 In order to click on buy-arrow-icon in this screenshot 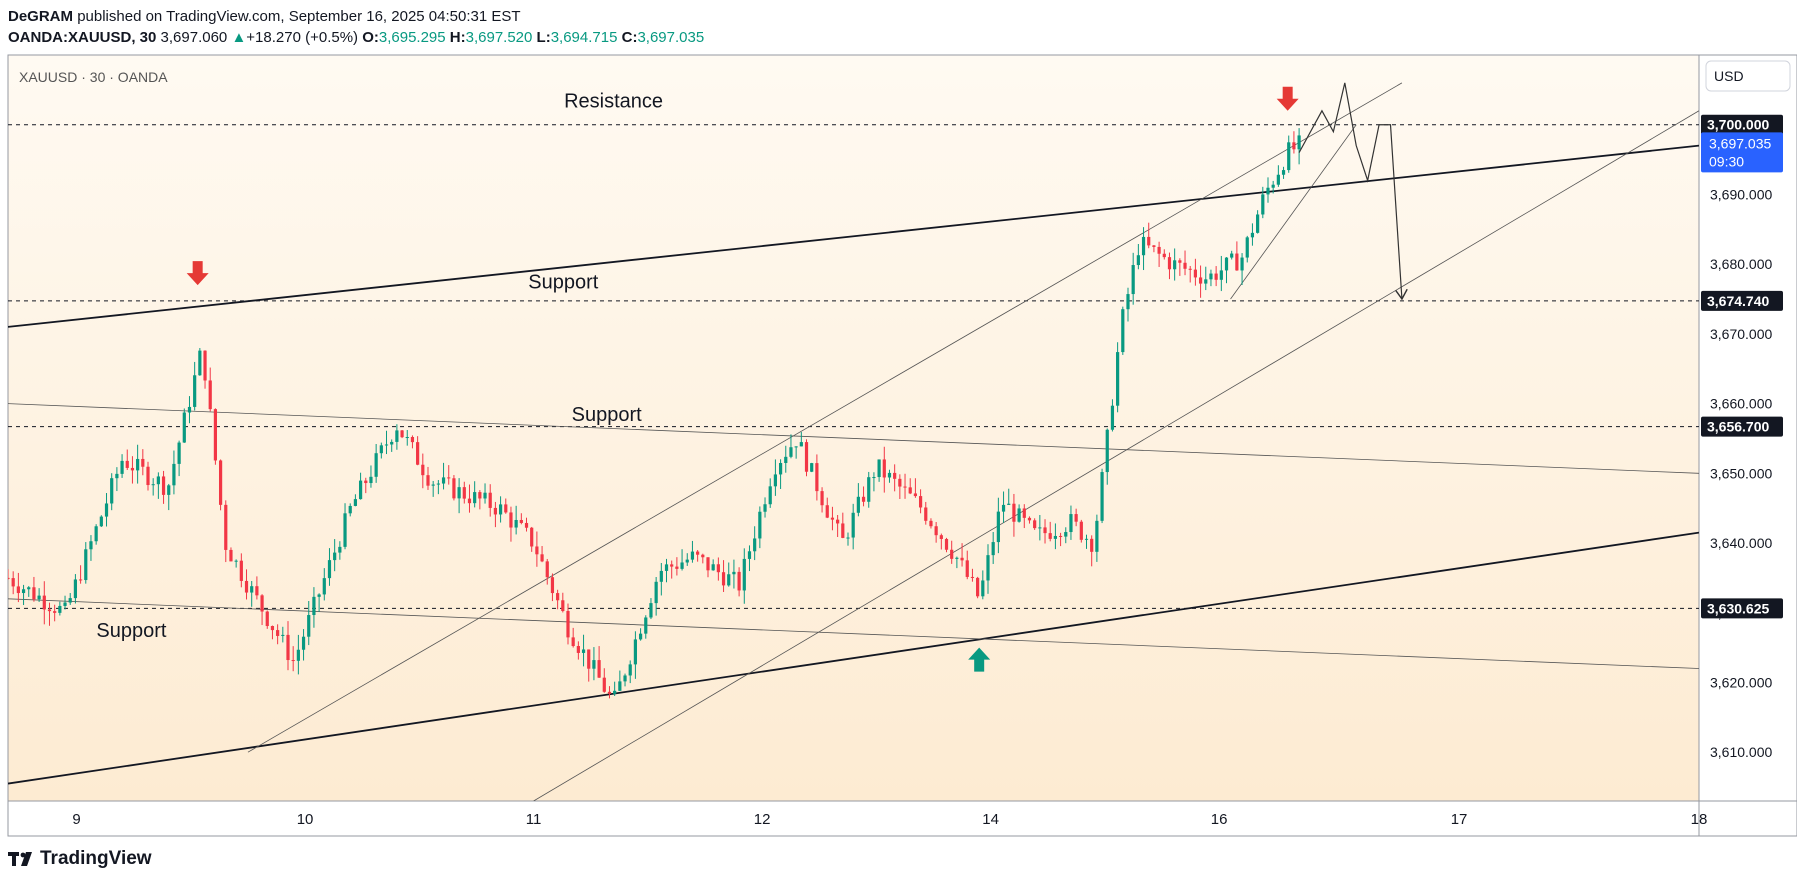, I will do `click(979, 659)`.